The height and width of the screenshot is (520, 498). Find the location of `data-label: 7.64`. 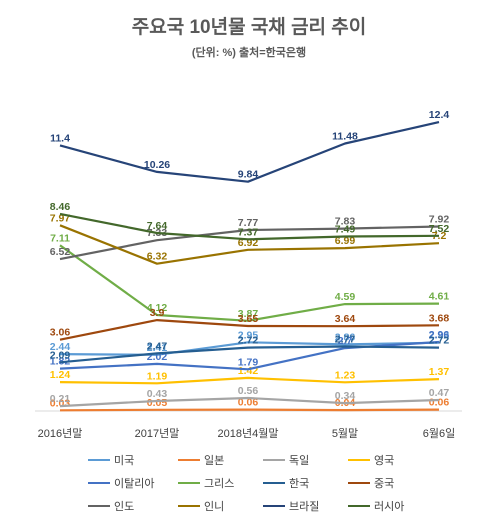

data-label: 7.64 is located at coordinates (157, 226).